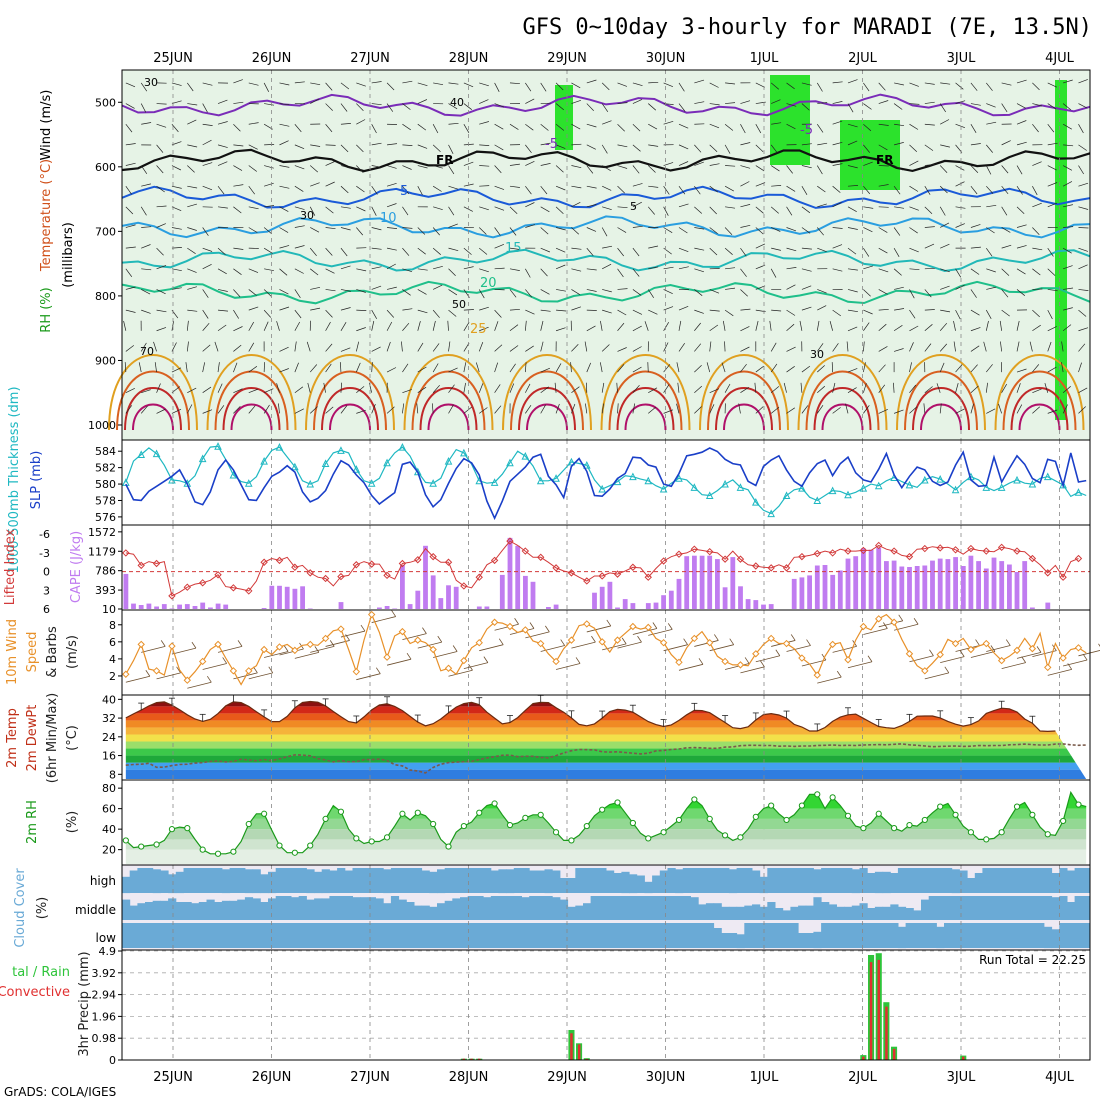  Describe the element at coordinates (765, 1077) in the screenshot. I see `date-label-bottom: 1JUL` at that location.